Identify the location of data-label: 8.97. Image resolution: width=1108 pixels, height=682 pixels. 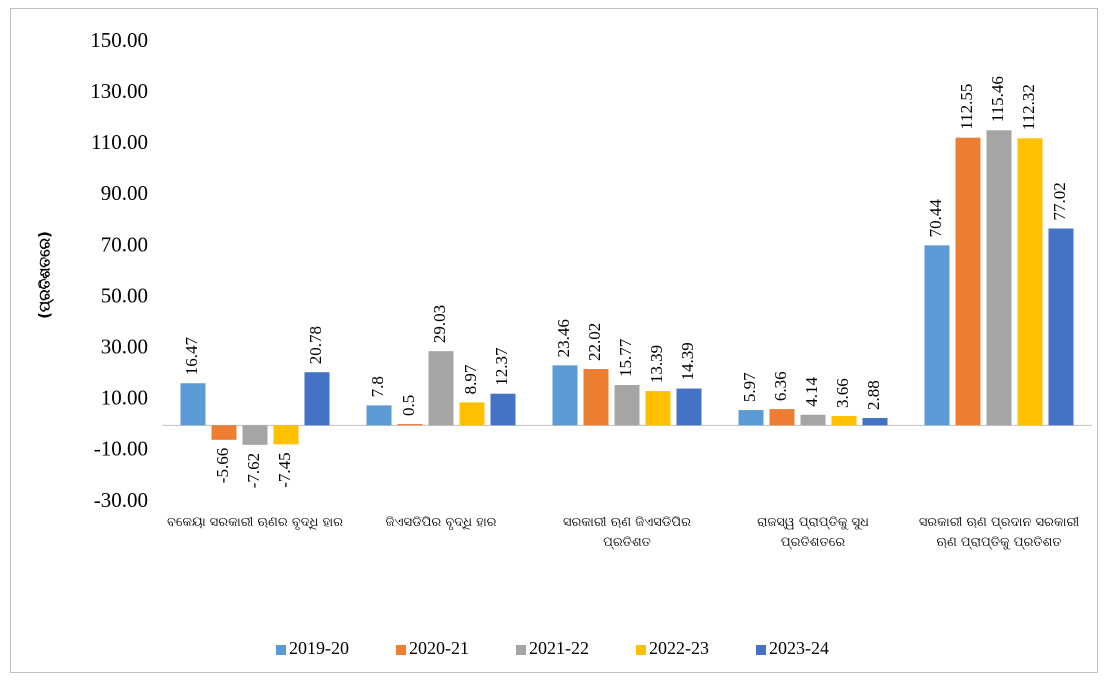
(470, 379).